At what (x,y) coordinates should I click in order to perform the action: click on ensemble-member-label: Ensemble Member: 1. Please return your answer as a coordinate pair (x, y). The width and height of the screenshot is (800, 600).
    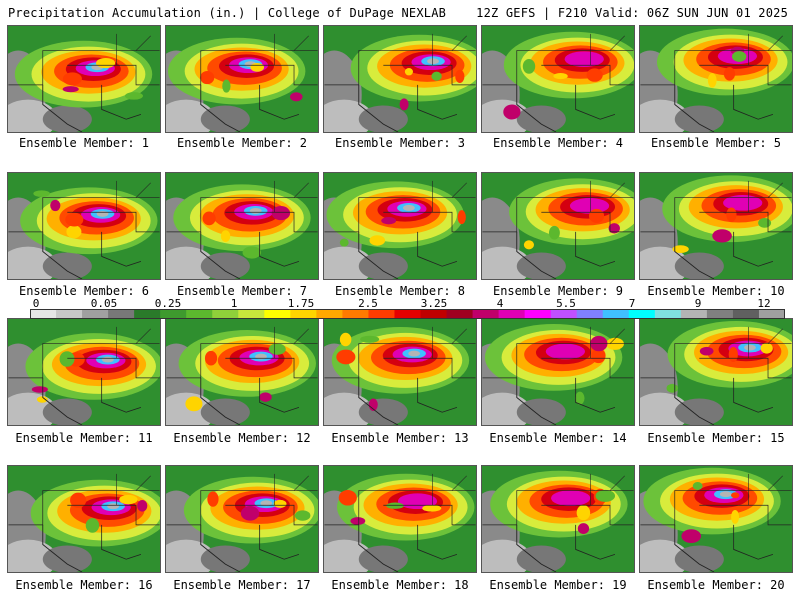
    Looking at the image, I should click on (84, 143).